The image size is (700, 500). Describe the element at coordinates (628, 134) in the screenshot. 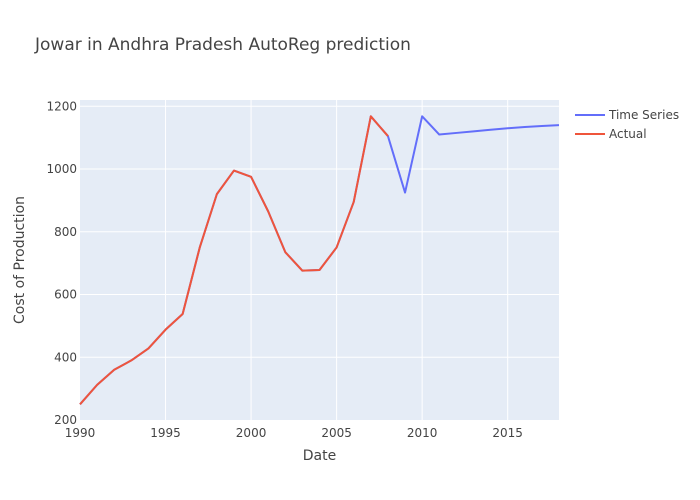

I see `legend-label: Actual` at that location.